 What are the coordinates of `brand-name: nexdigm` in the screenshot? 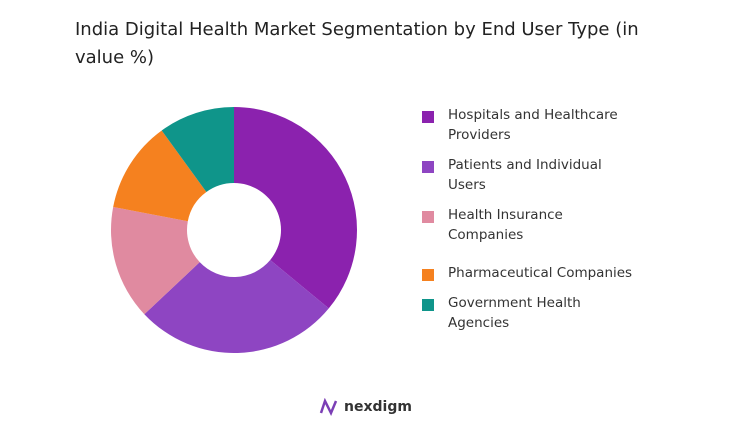 It's located at (378, 407).